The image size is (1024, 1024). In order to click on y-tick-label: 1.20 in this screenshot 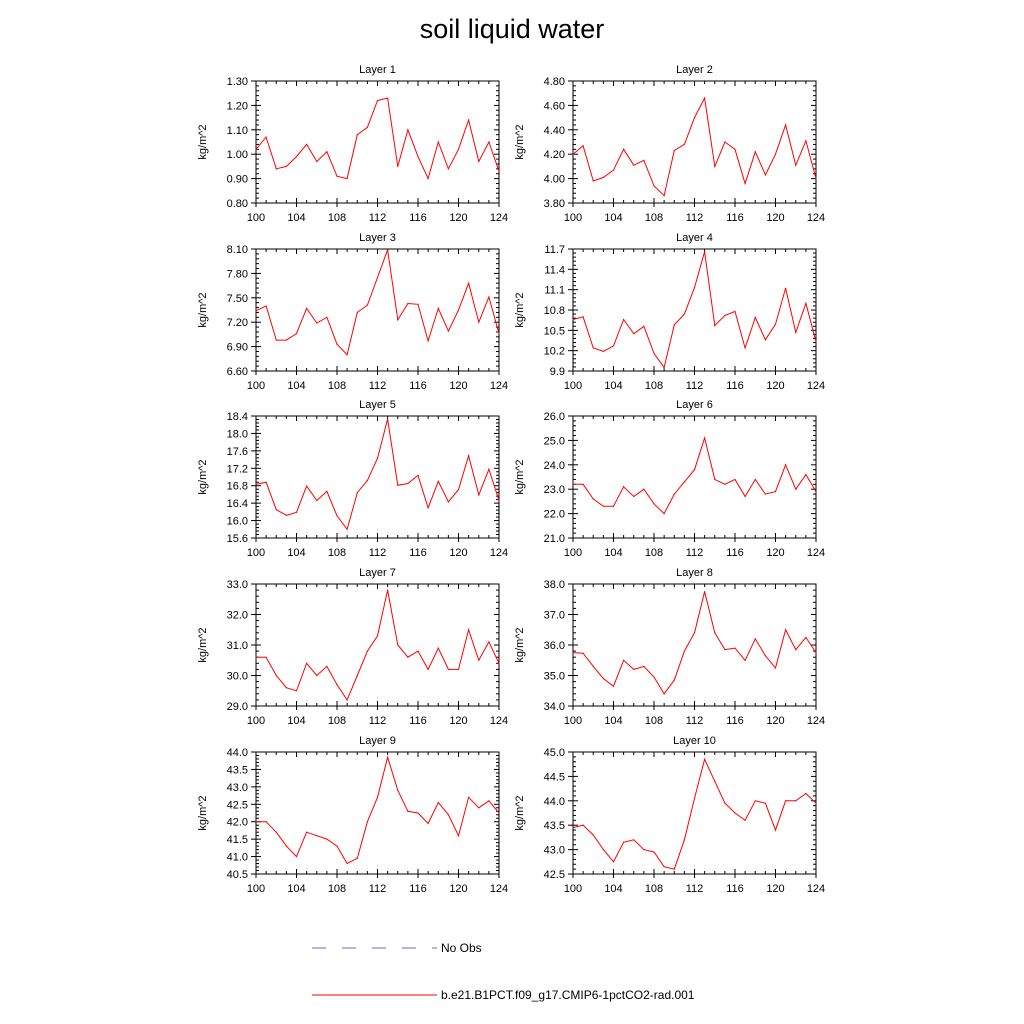, I will do `click(237, 106)`.